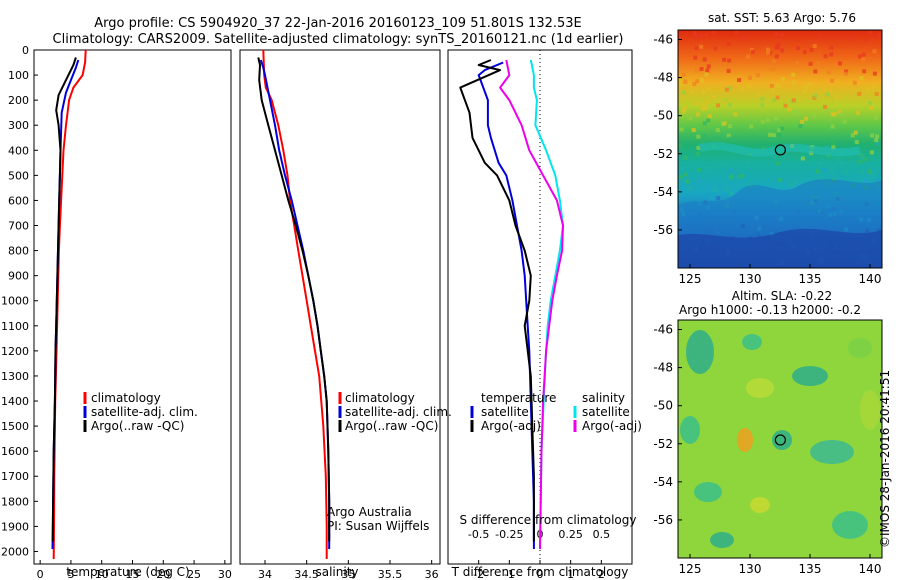 This screenshot has width=900, height=580. I want to click on x-tick-label: 35, so click(348, 574).